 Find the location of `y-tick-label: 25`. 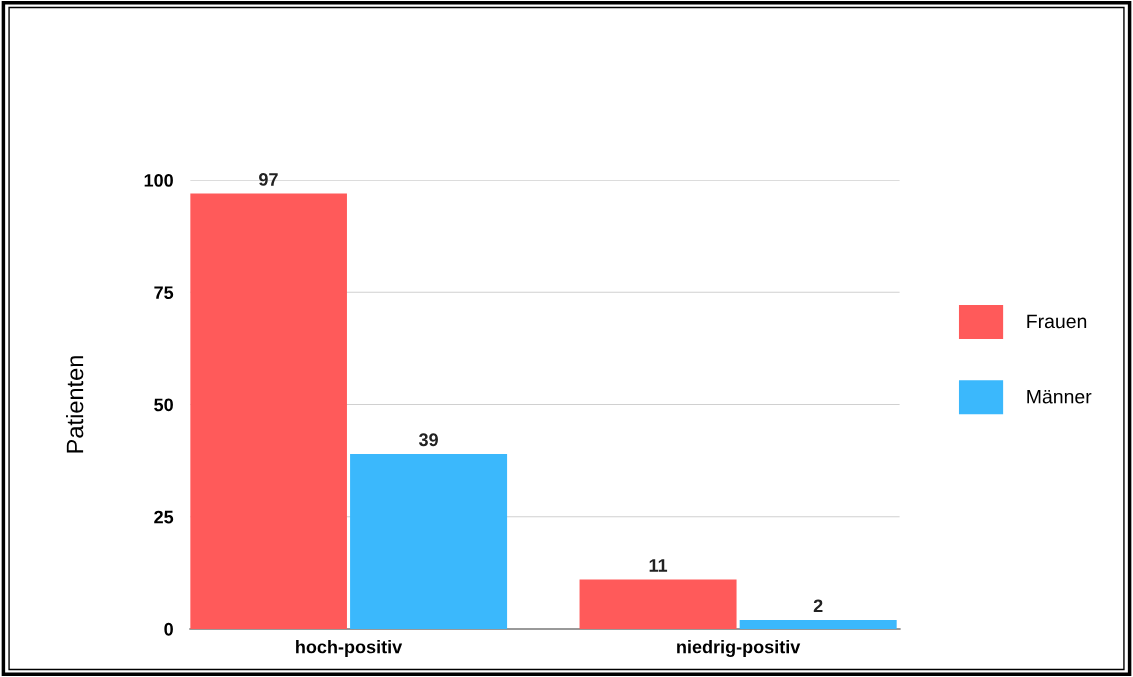

y-tick-label: 25 is located at coordinates (164, 517).